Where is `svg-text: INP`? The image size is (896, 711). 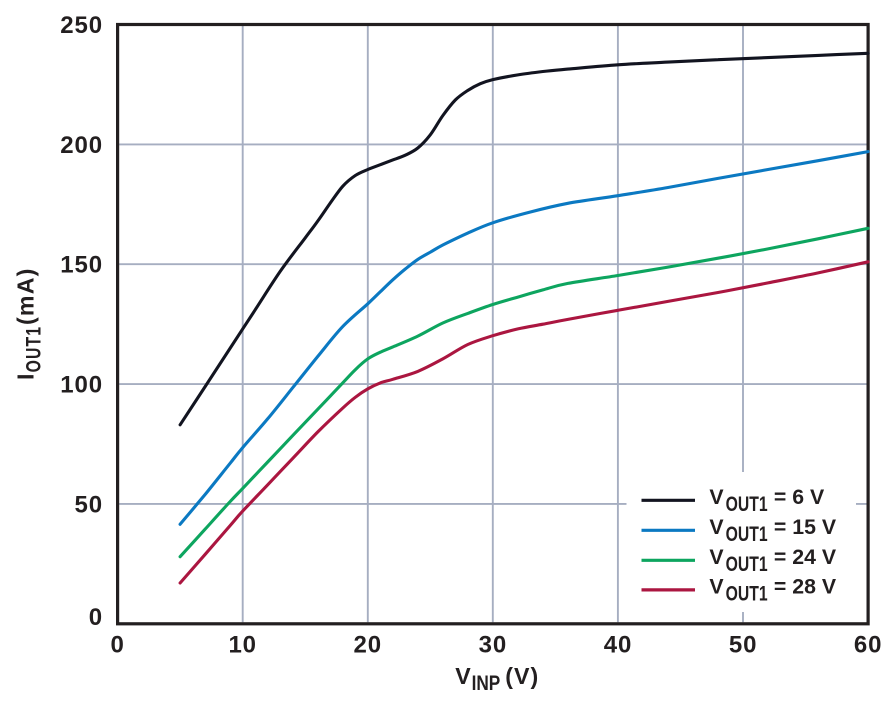 svg-text: INP is located at coordinates (486, 684).